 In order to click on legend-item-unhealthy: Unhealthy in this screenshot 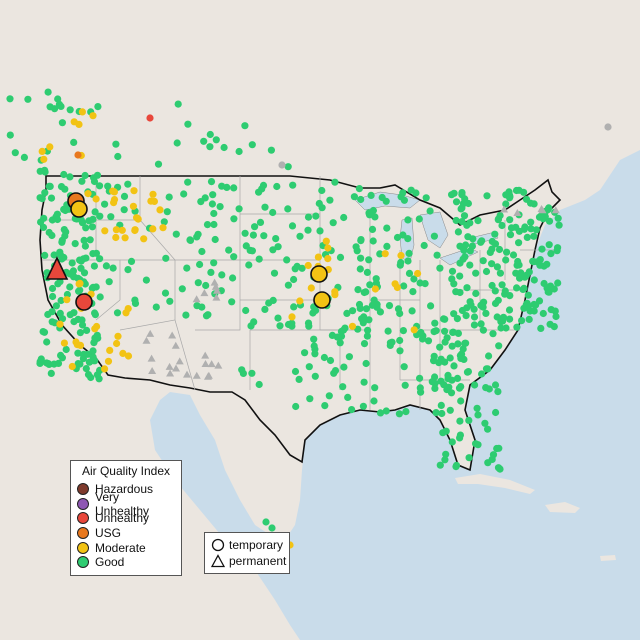, I will do `click(126, 518)`.